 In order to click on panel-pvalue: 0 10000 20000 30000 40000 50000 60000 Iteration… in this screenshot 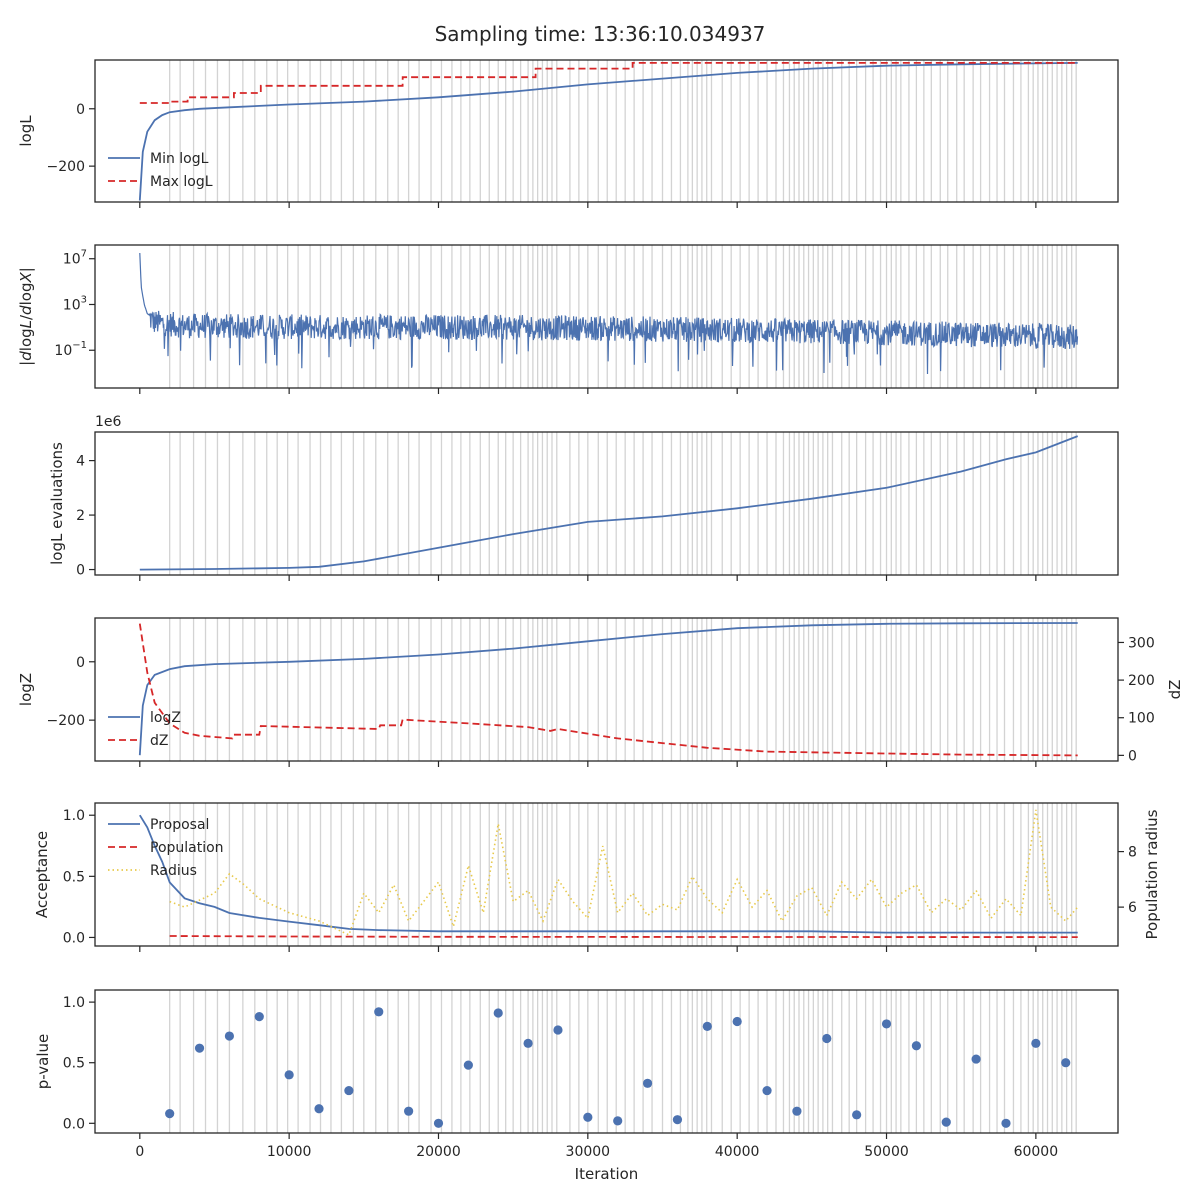, I will do `click(576, 1086)`.